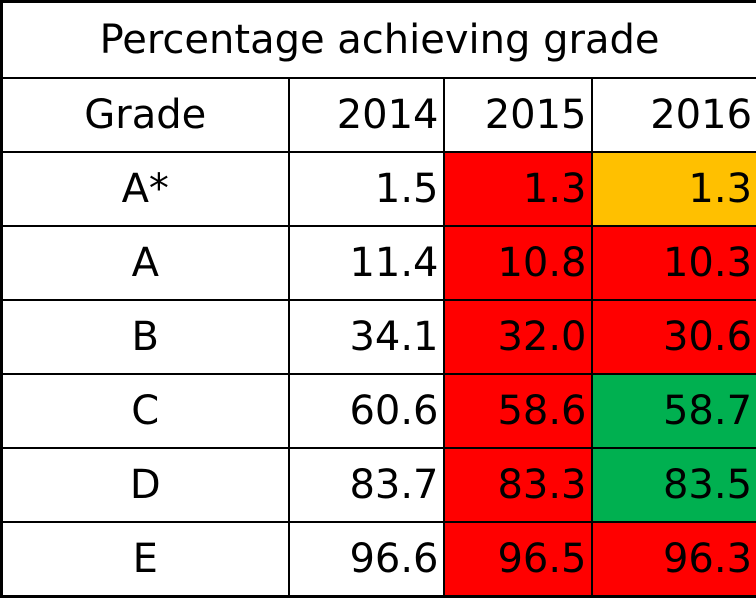 Image resolution: width=756 pixels, height=598 pixels. I want to click on table-title: Percentage achieving grade, so click(379, 40).